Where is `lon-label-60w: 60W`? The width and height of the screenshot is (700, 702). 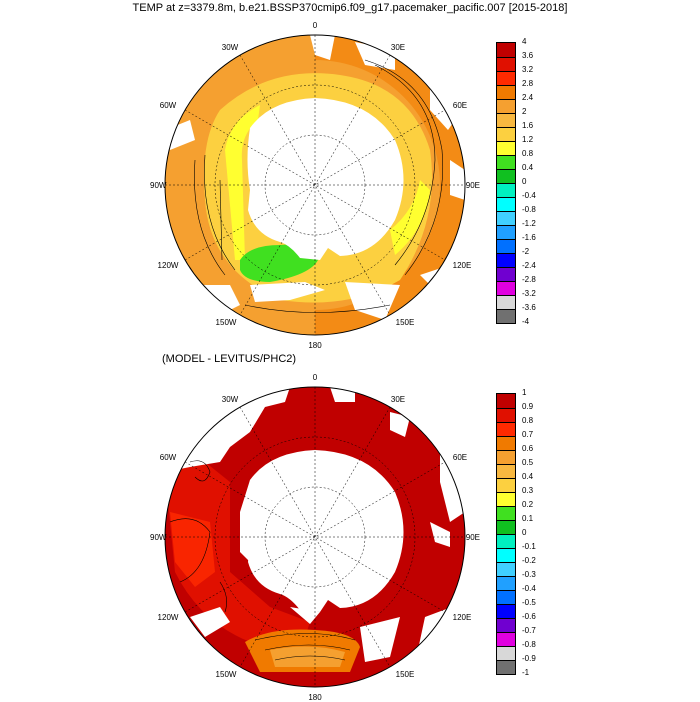
lon-label-60w: 60W is located at coordinates (168, 105).